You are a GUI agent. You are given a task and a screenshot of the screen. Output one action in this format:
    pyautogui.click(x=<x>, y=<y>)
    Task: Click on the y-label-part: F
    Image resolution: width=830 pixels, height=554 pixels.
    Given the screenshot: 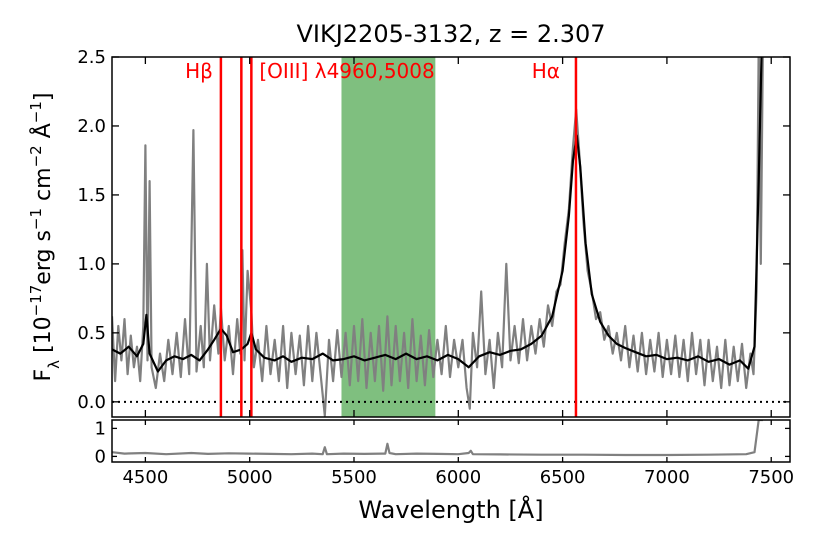 What is the action you would take?
    pyautogui.click(x=43, y=375)
    